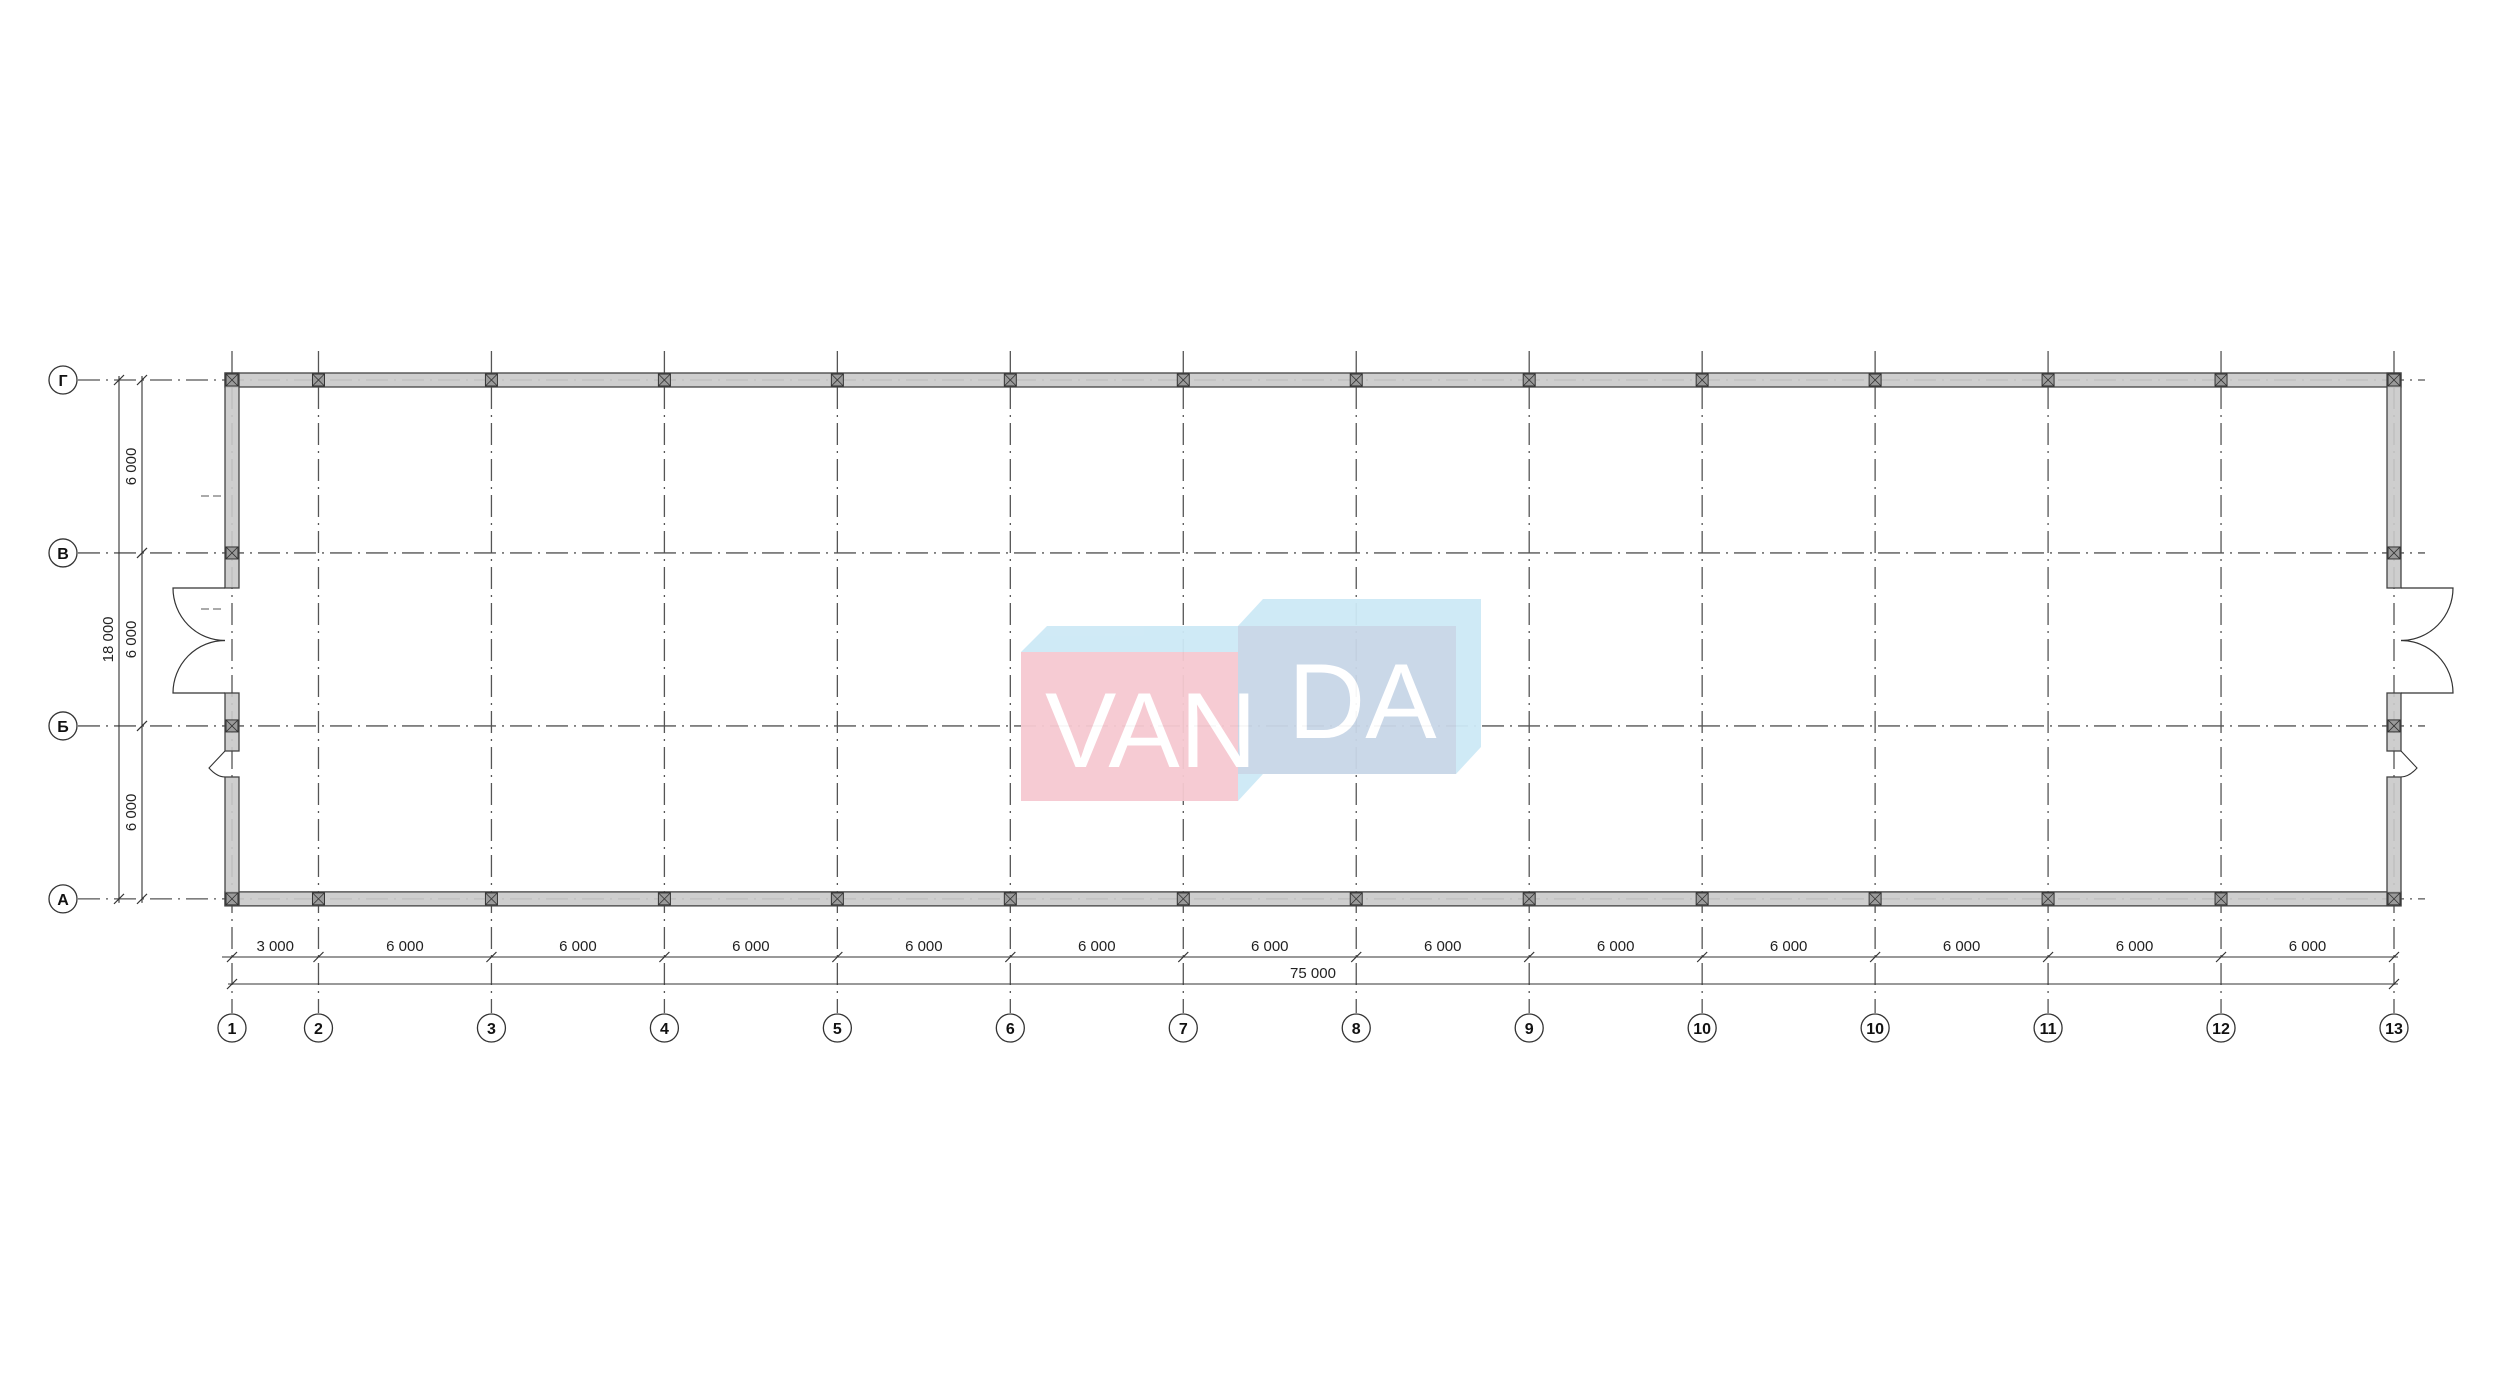 This screenshot has height=1399, width=2500. Describe the element at coordinates (1151, 730) in the screenshot. I see `watermark-text-left: VAN` at that location.